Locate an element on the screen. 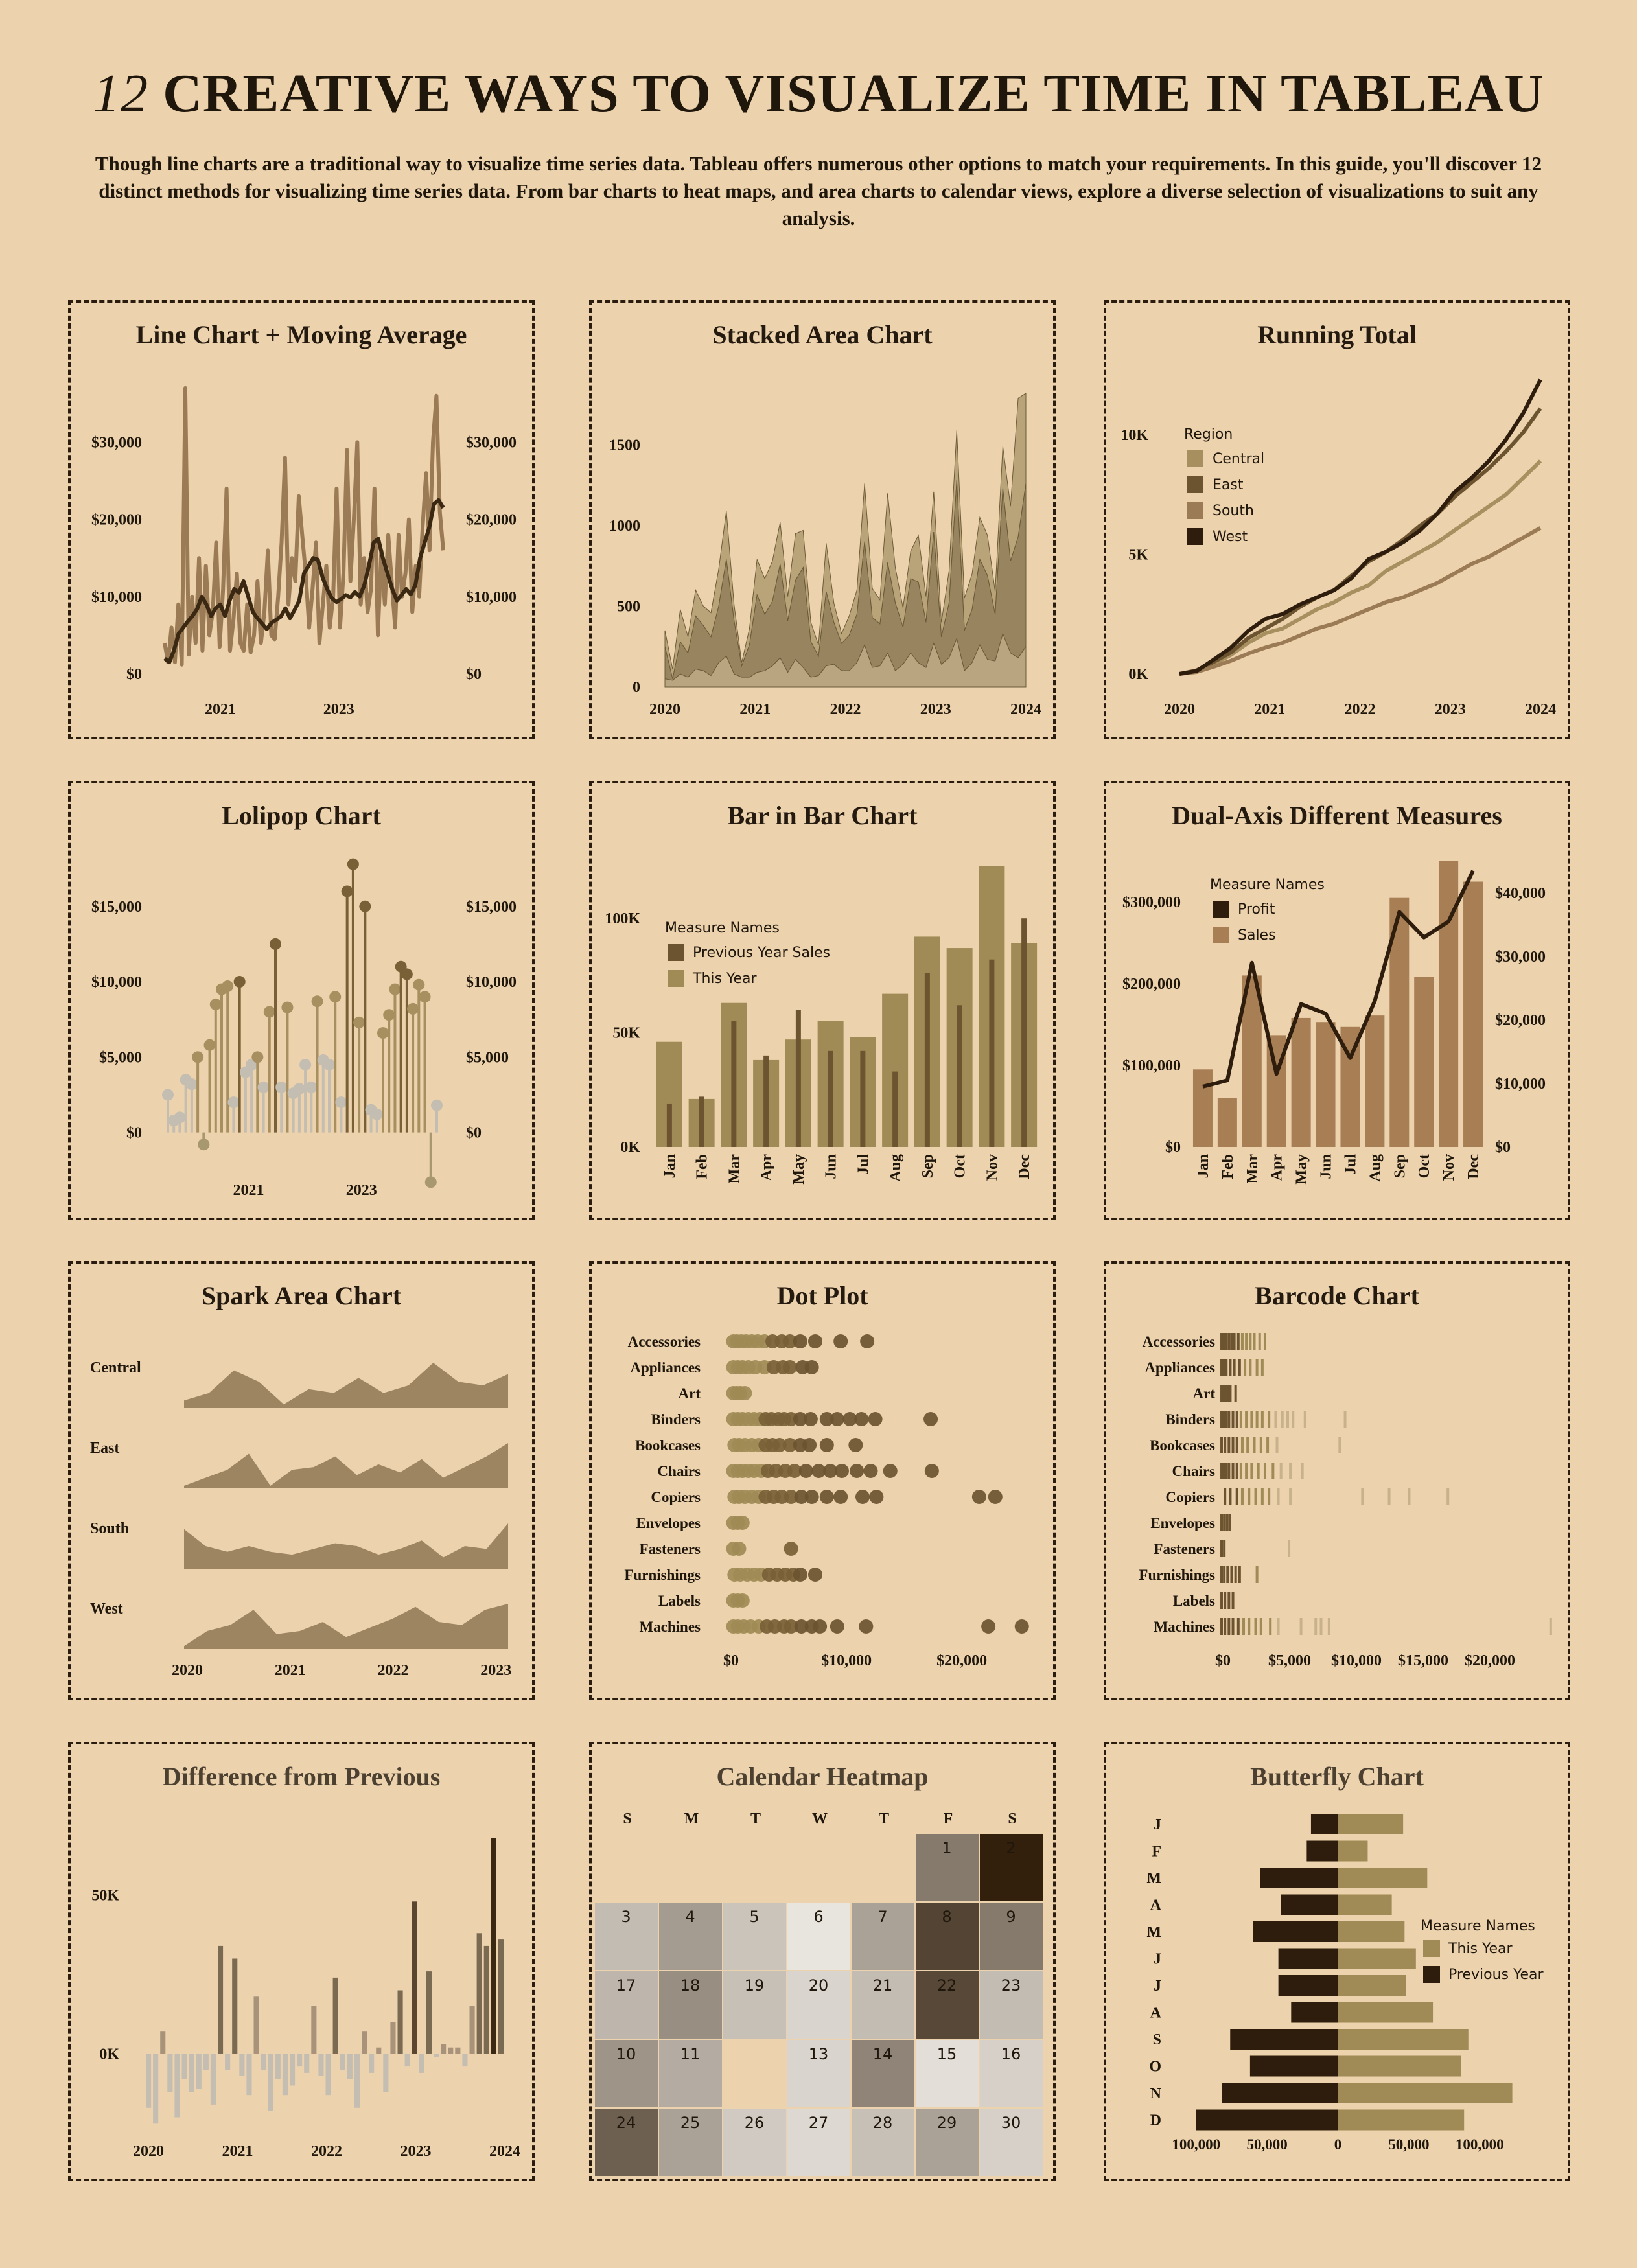  x-tick-label: 2022 is located at coordinates (392, 1670).